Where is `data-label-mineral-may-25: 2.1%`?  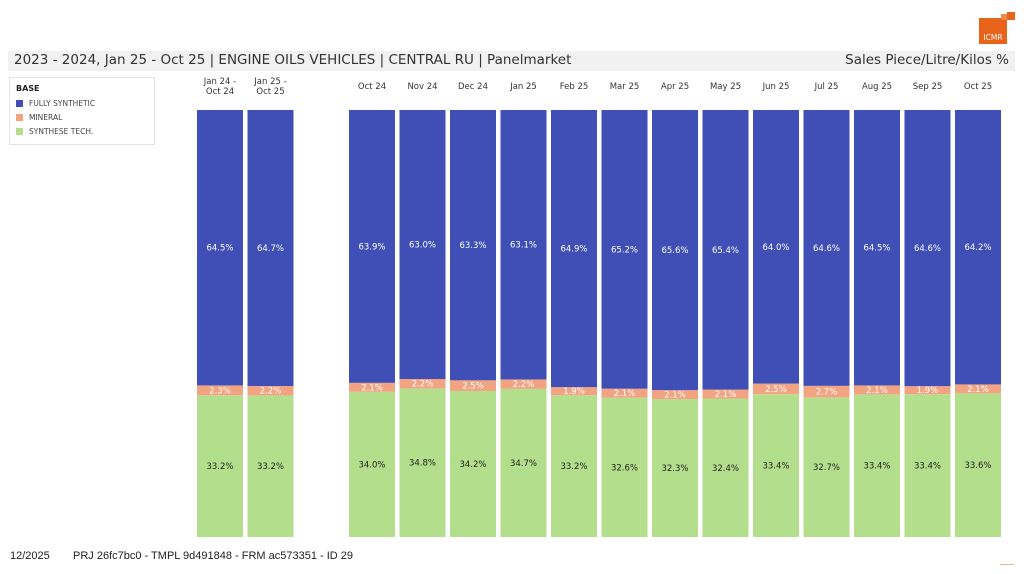 data-label-mineral-may-25: 2.1% is located at coordinates (726, 395).